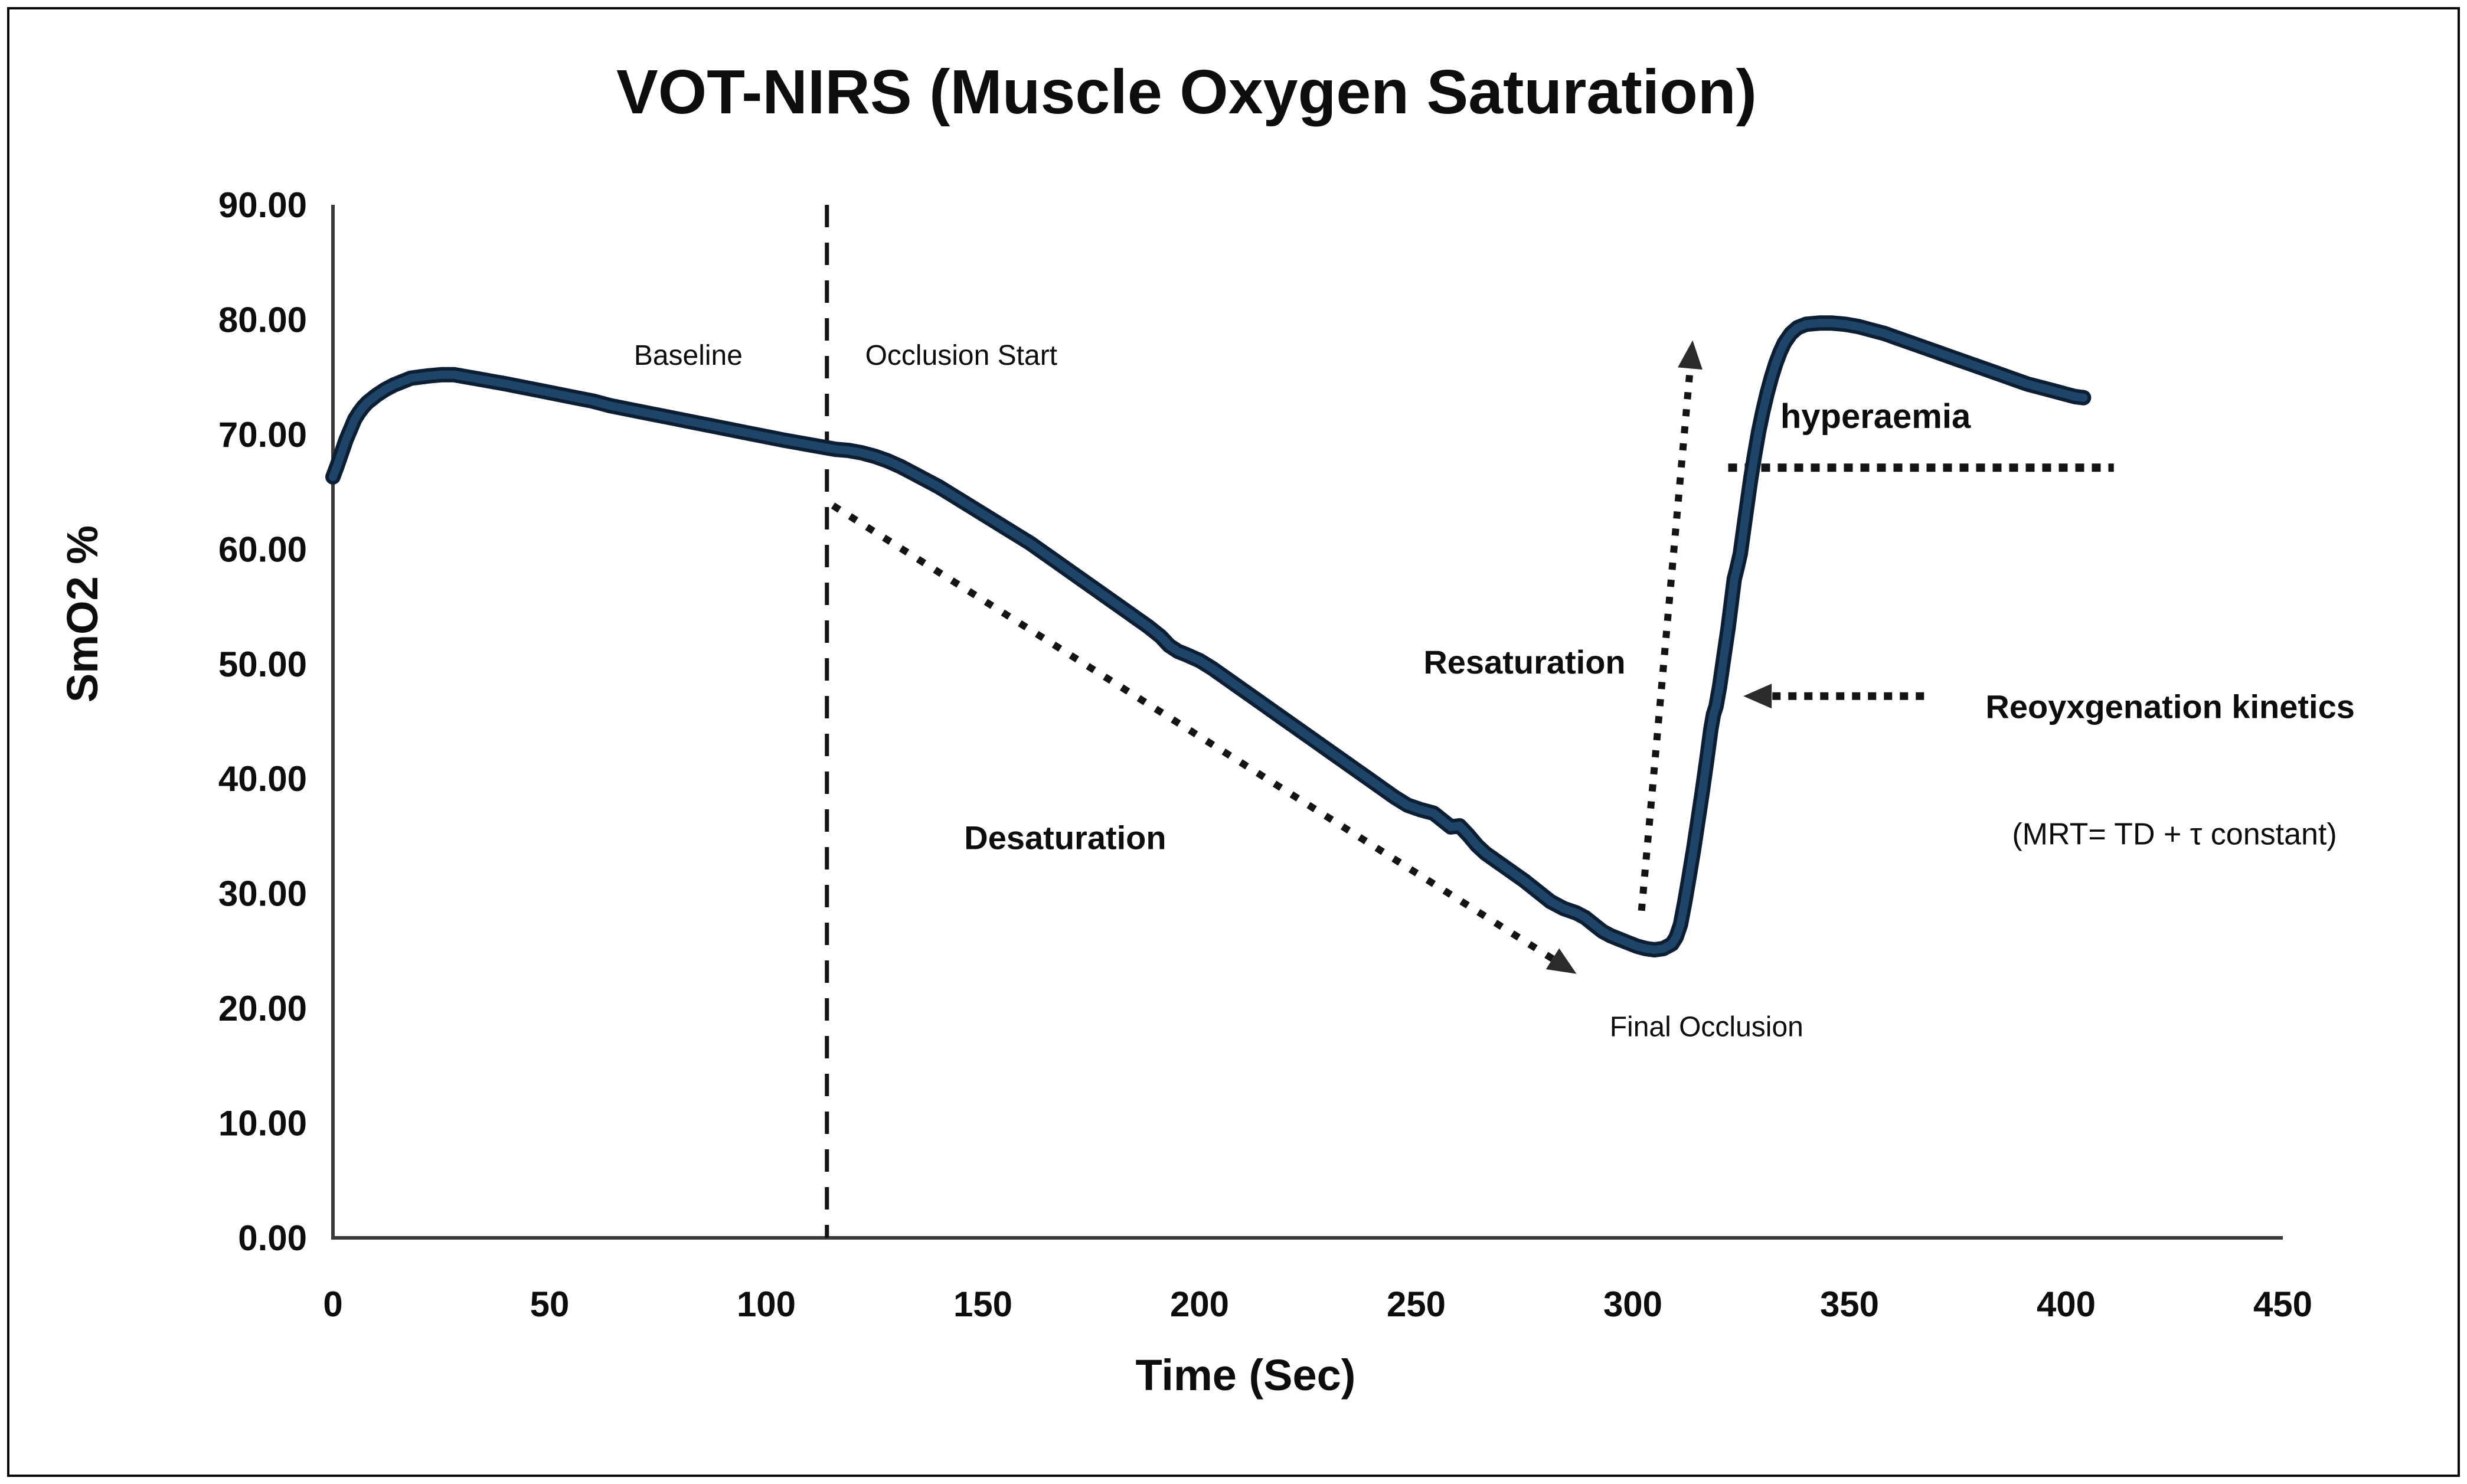 Image resolution: width=2467 pixels, height=1484 pixels. What do you see at coordinates (1849, 1304) in the screenshot?
I see `x-tick-label: 350` at bounding box center [1849, 1304].